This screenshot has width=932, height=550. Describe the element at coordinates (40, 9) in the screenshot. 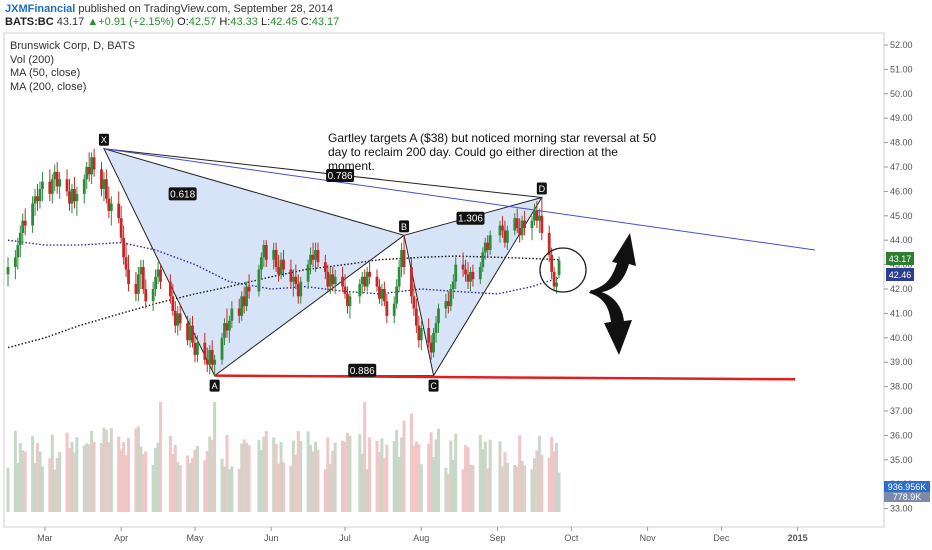

I see `author-link: JXMFinancial` at that location.